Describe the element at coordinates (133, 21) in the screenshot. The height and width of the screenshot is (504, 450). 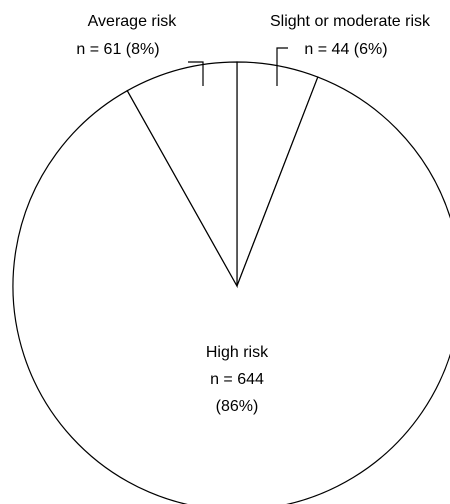
I see `label-average-risk: Average risk` at that location.